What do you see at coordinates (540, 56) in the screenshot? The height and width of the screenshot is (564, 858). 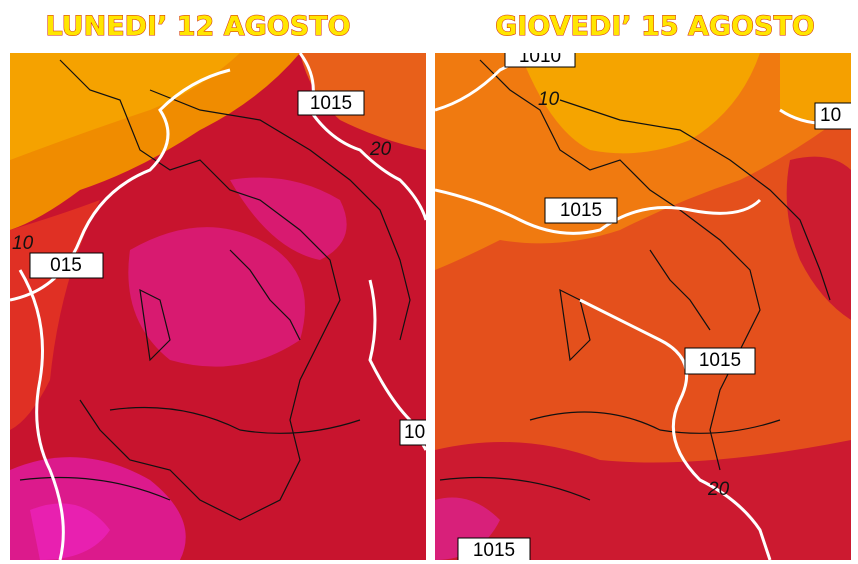 I see `isobar-label: 1010` at bounding box center [540, 56].